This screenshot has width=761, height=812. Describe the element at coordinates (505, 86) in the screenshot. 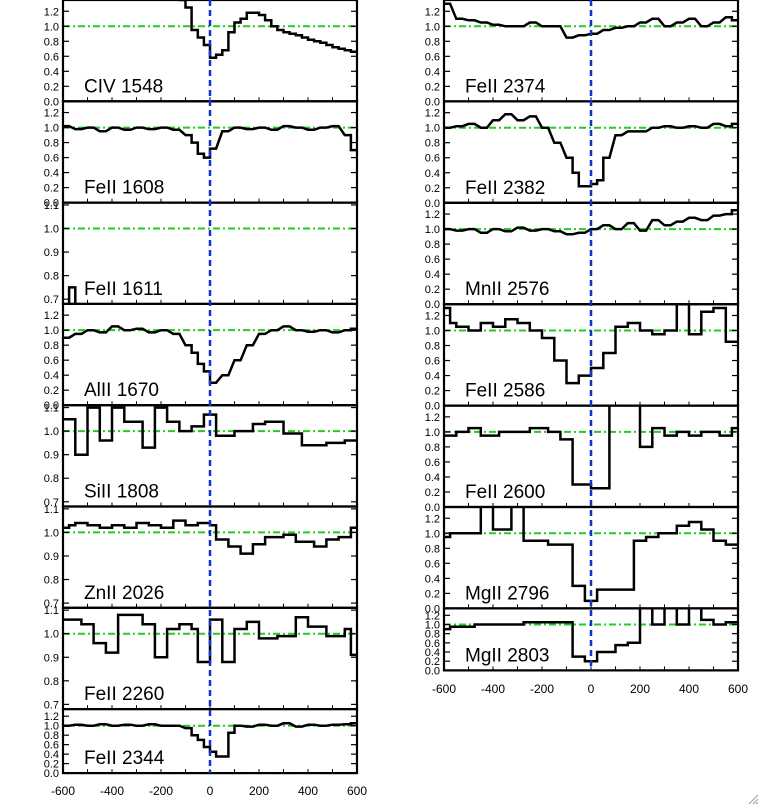

I see `panel-label: FeII 2374` at that location.